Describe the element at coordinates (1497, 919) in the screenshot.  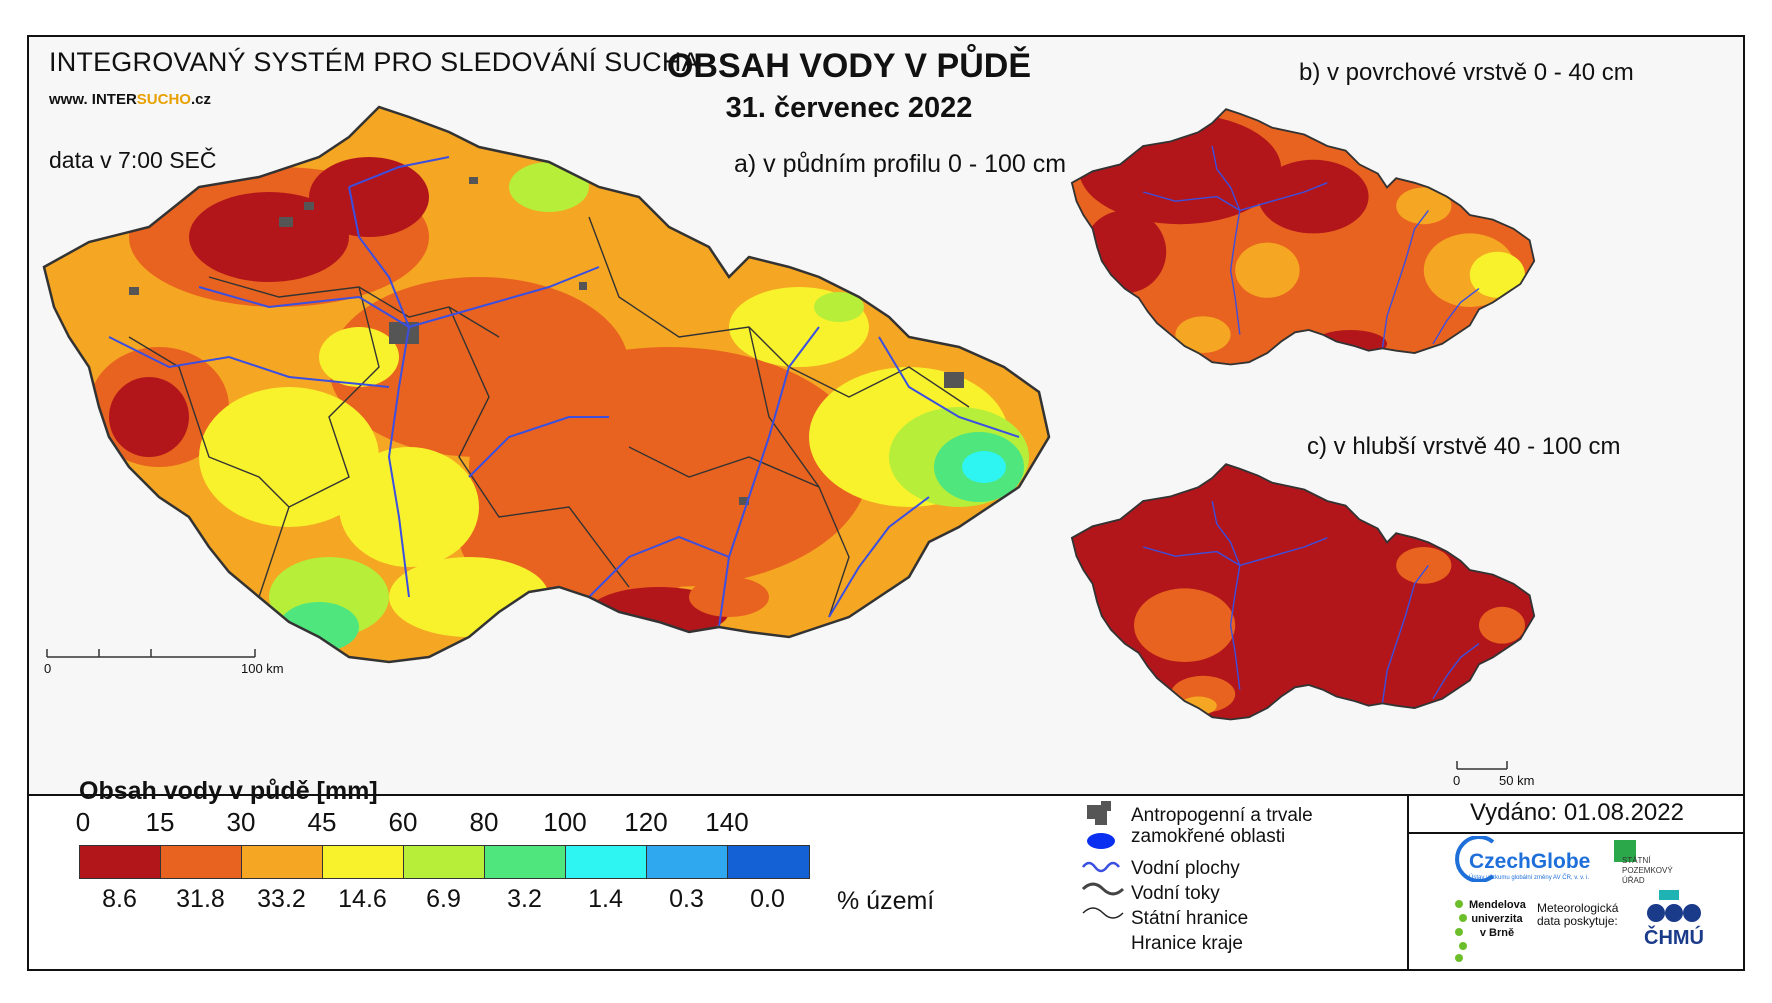
I see `mendelu-logo: Mendelova univerzita v Brně` at that location.